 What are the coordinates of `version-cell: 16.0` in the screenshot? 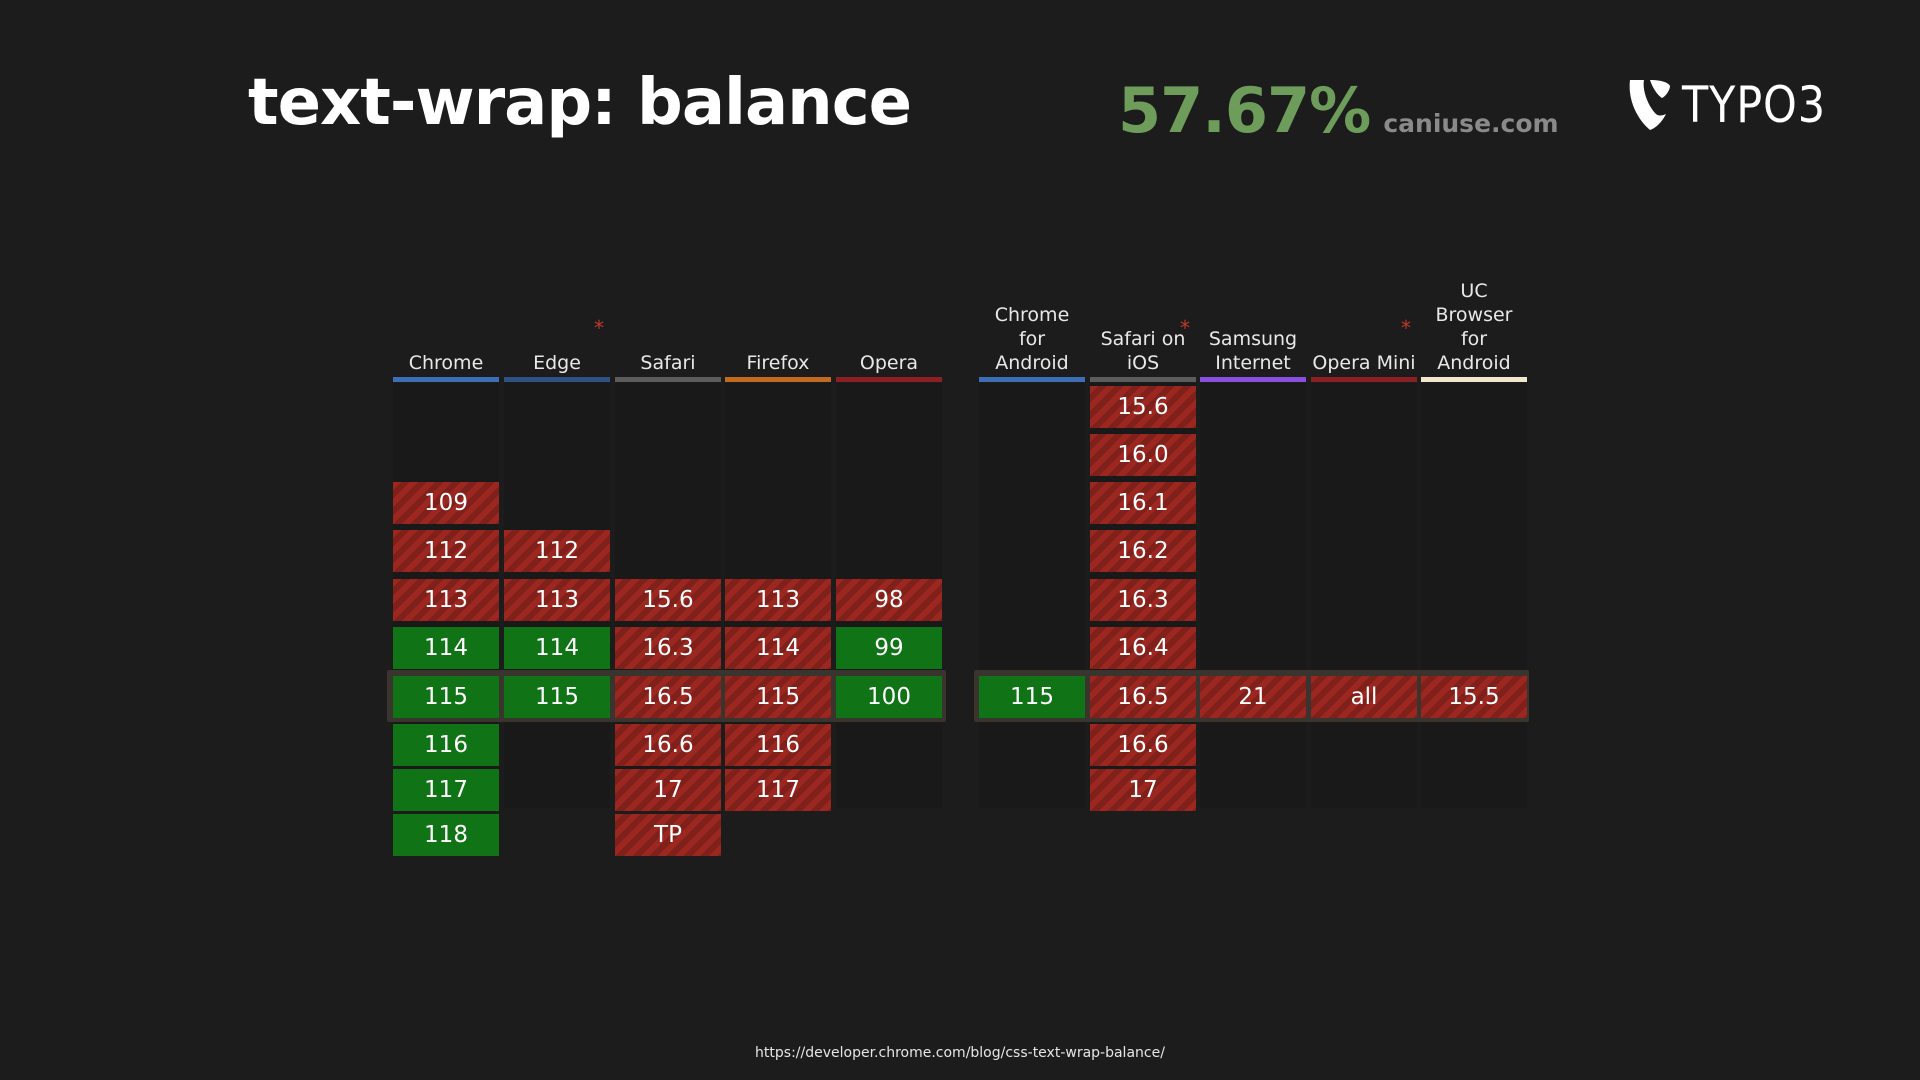 It's located at (1143, 455).